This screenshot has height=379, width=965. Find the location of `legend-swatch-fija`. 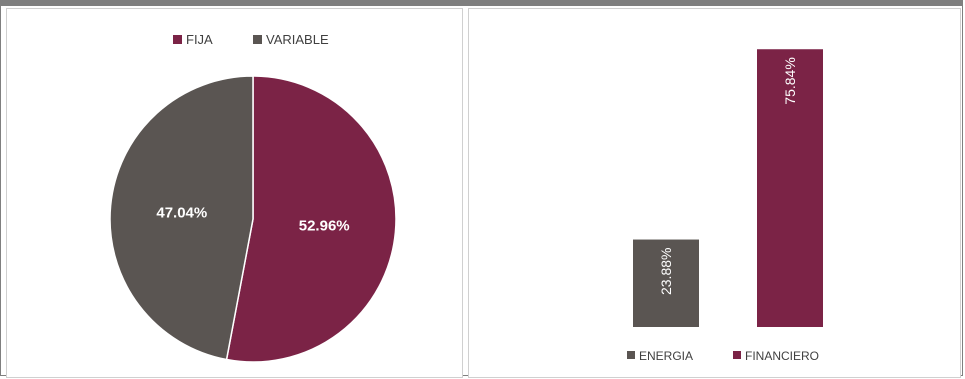

legend-swatch-fija is located at coordinates (177, 39).